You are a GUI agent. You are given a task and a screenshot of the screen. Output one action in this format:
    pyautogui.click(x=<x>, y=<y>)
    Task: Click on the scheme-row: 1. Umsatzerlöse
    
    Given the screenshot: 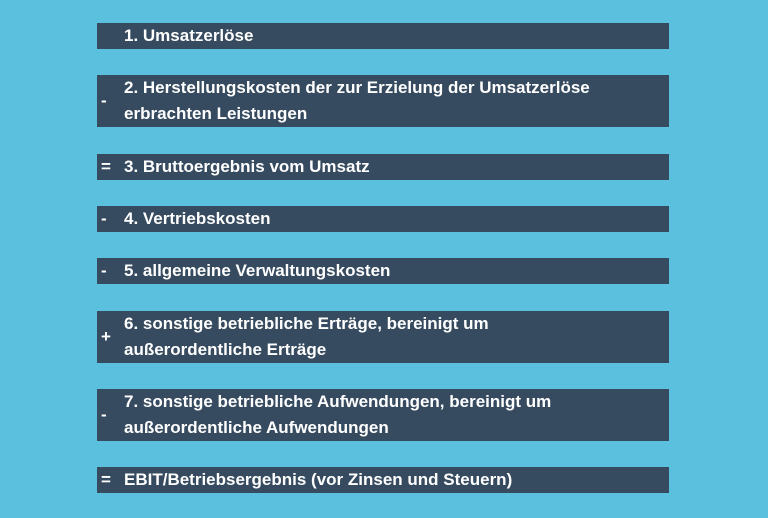 What is the action you would take?
    pyautogui.click(x=383, y=36)
    